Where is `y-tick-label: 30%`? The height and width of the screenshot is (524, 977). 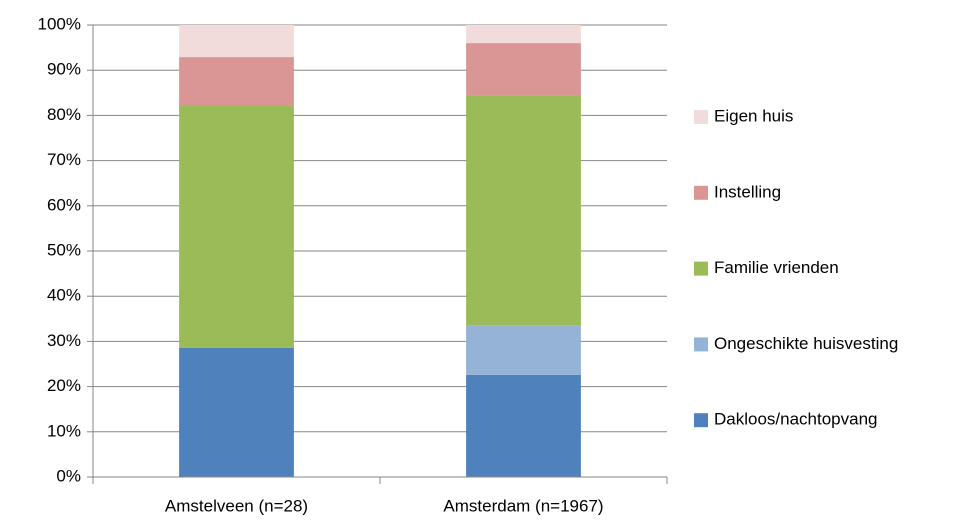
y-tick-label: 30% is located at coordinates (64, 340).